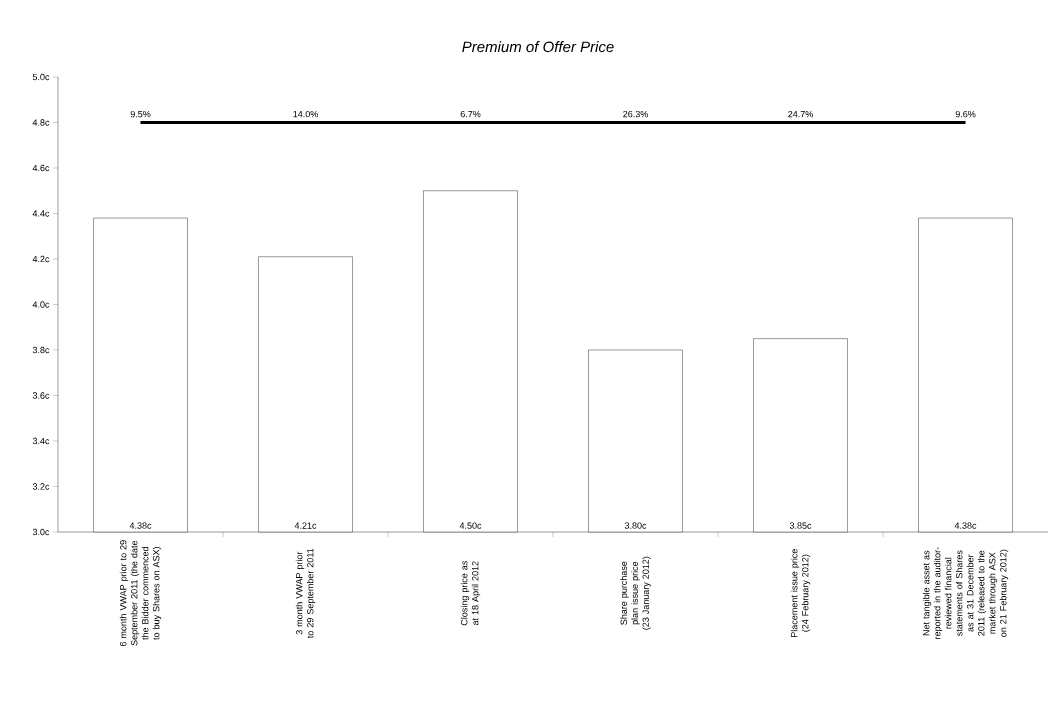 Image resolution: width=1056 pixels, height=701 pixels. Describe the element at coordinates (41, 77) in the screenshot. I see `y-tick-label: 5.0c` at that location.